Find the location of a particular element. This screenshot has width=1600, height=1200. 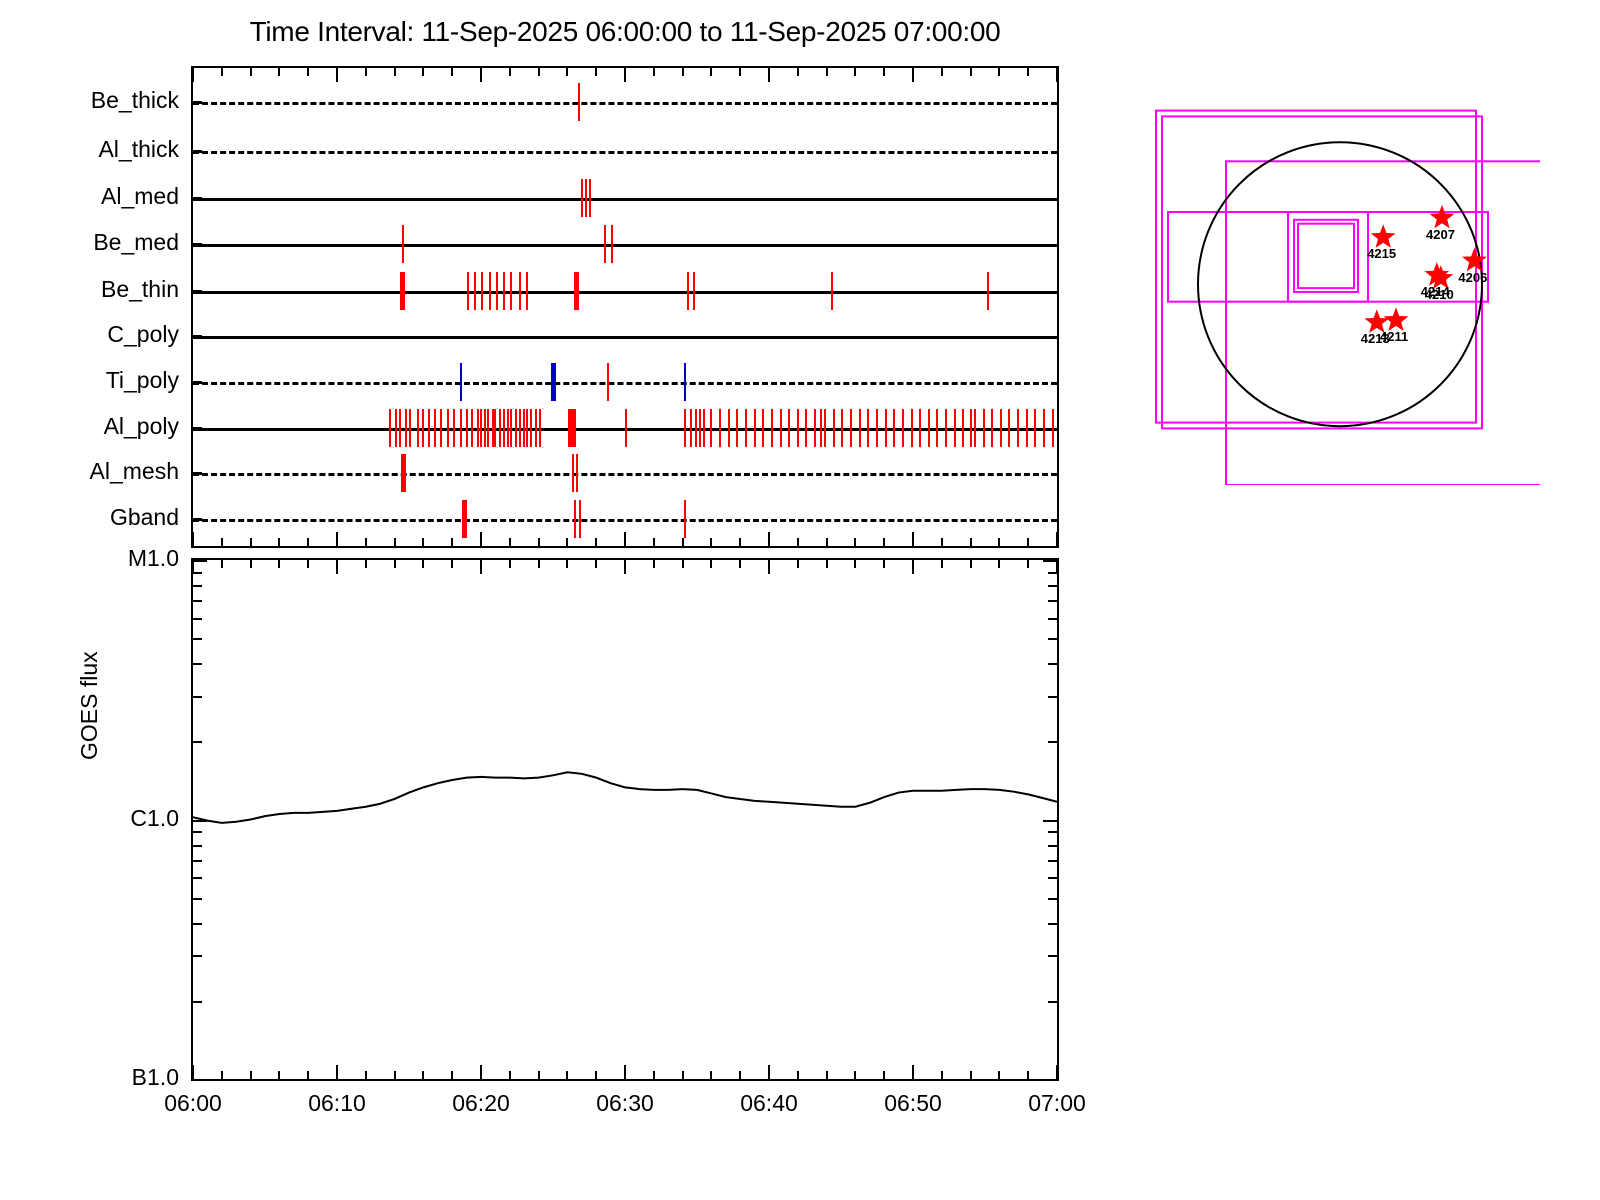

active-region-label-4210: 4210 is located at coordinates (1439, 295).